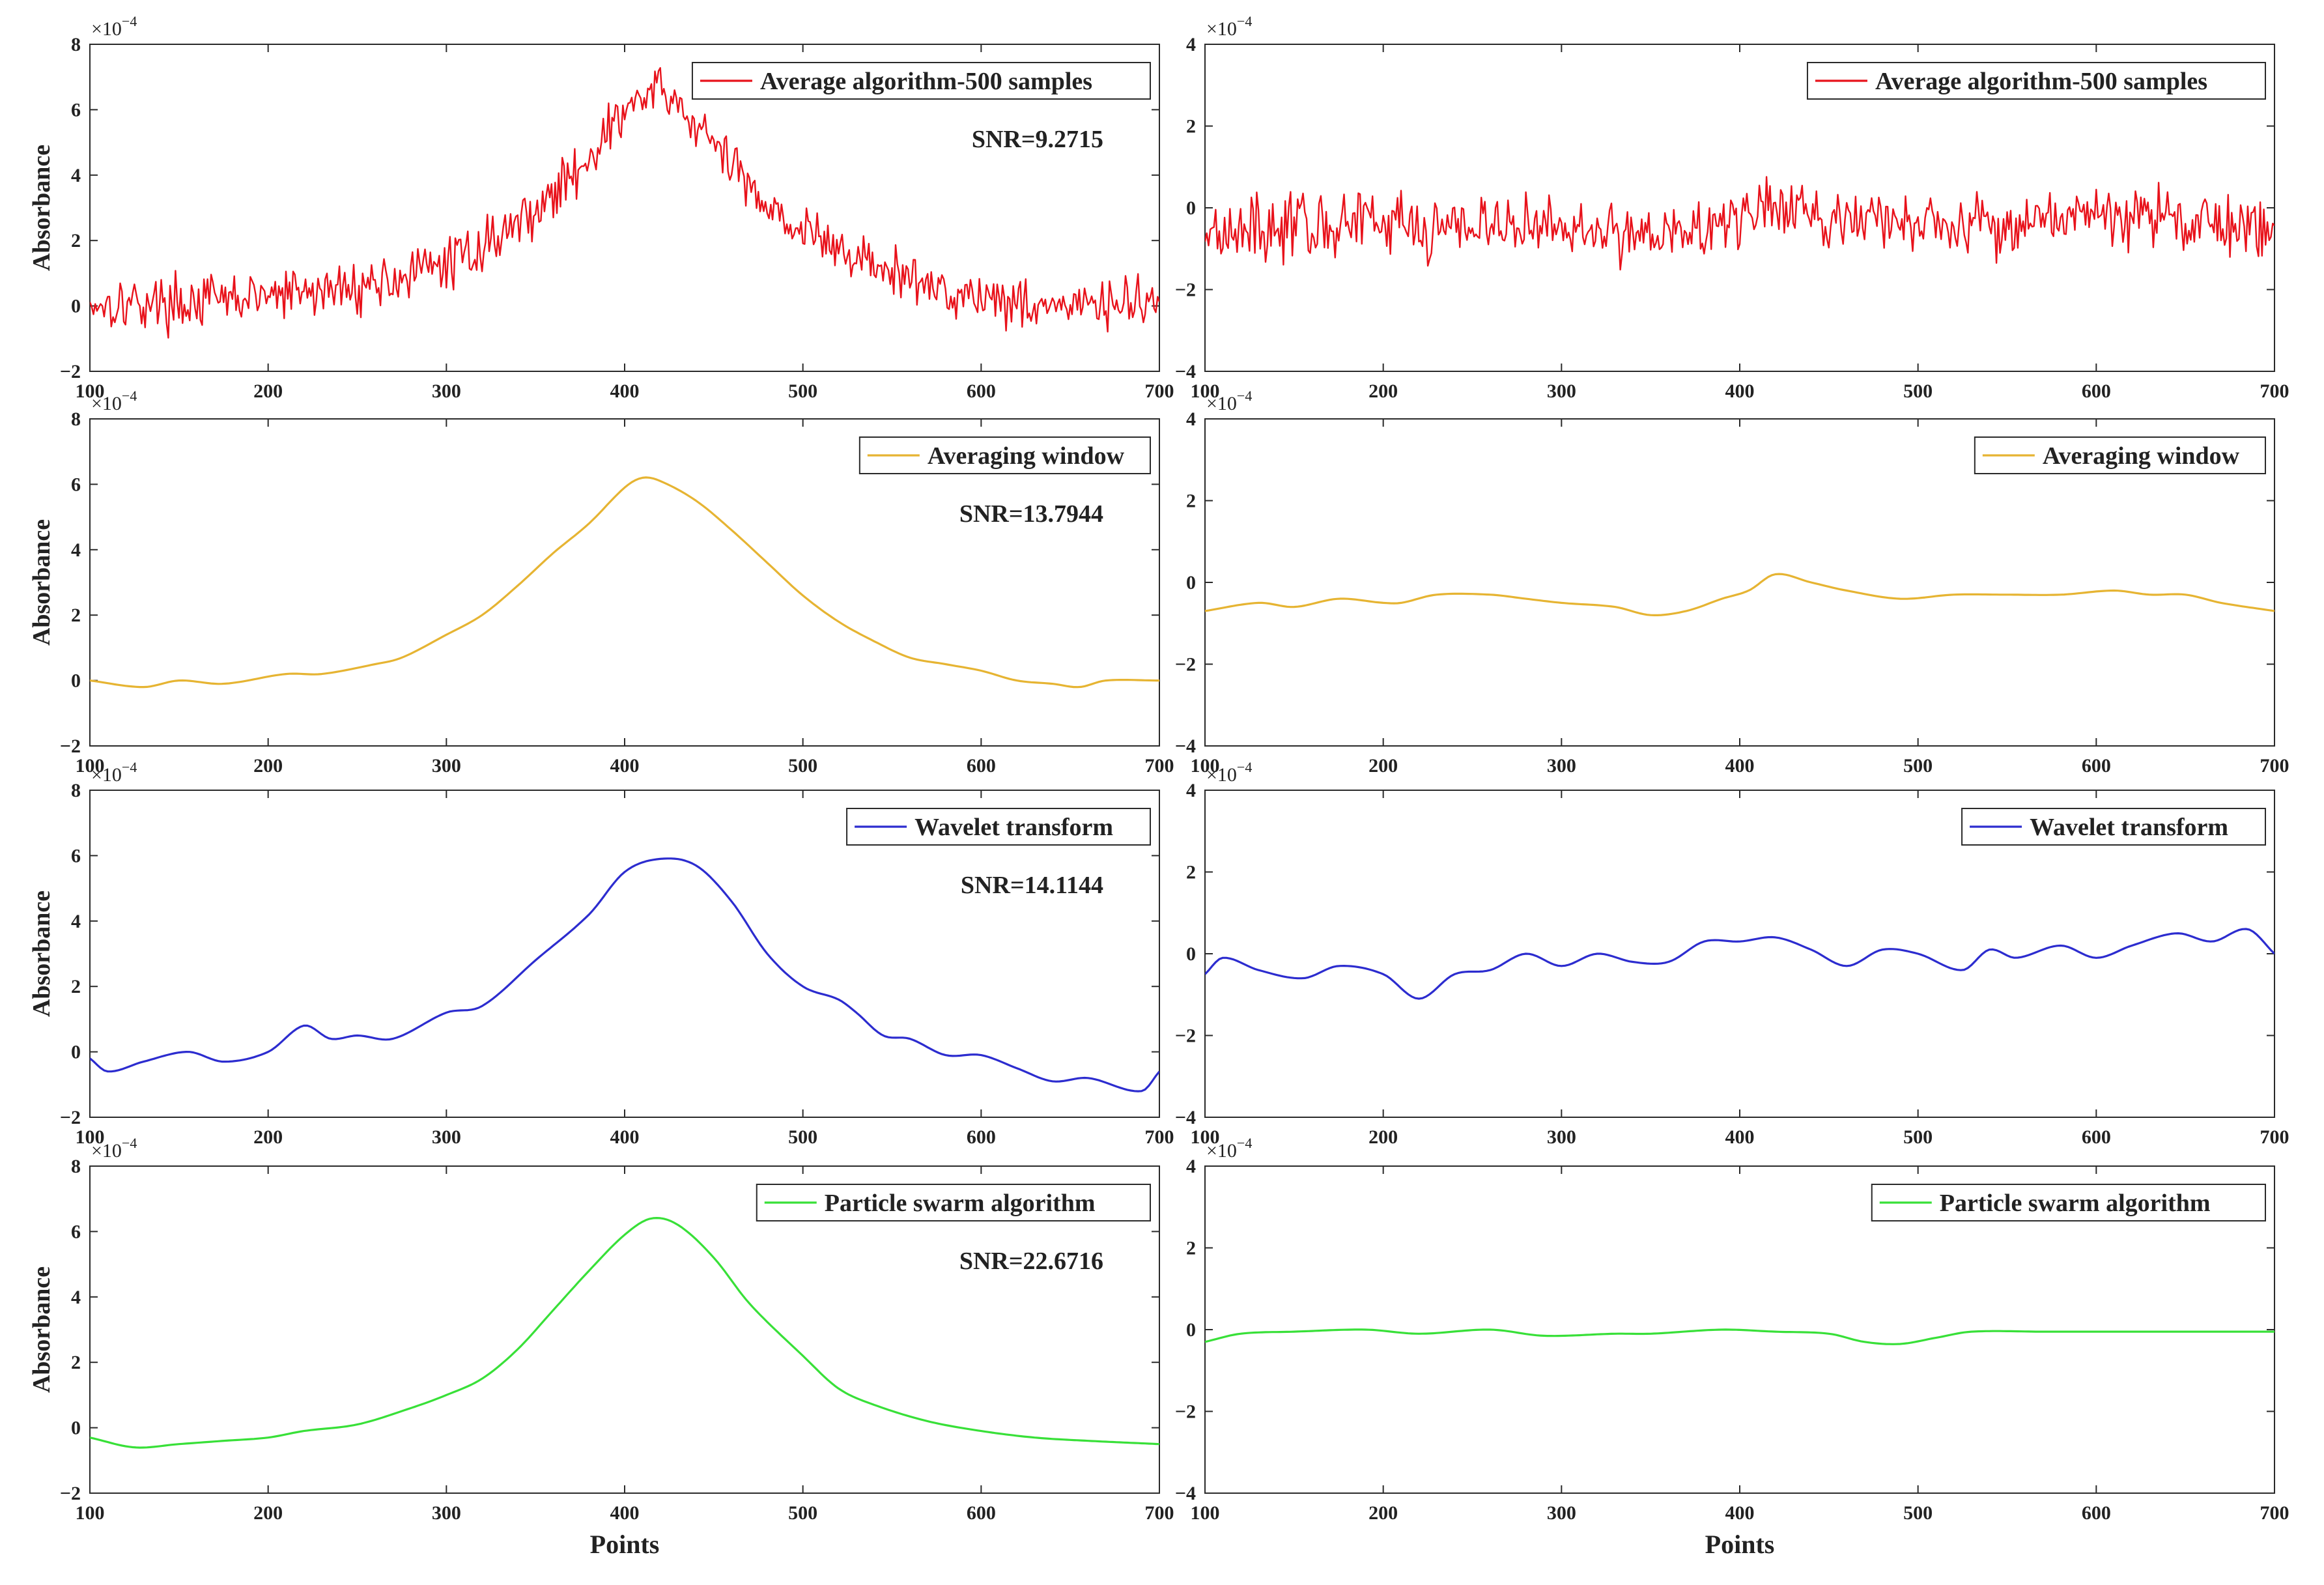 The width and height of the screenshot is (2324, 1585). I want to click on legend-label: Wavelet transform, so click(1013, 827).